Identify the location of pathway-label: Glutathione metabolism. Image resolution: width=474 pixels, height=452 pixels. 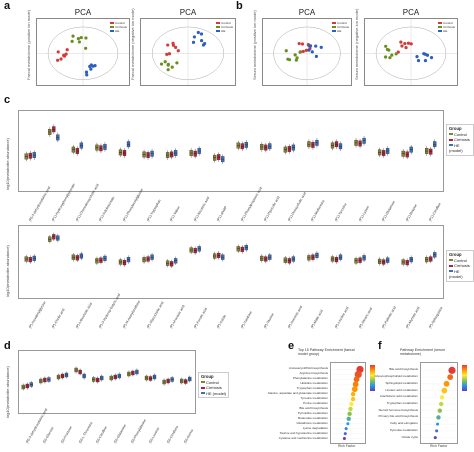
(312, 422).